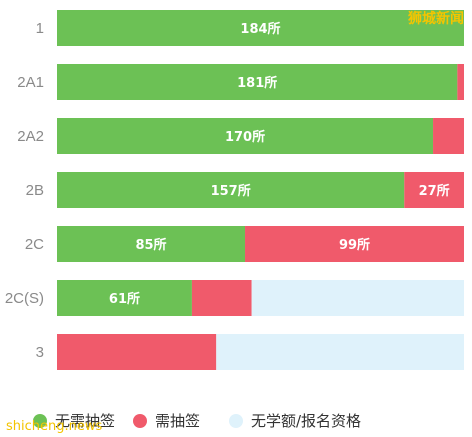 This screenshot has width=472, height=437. I want to click on category-label: 2A1, so click(30, 82).